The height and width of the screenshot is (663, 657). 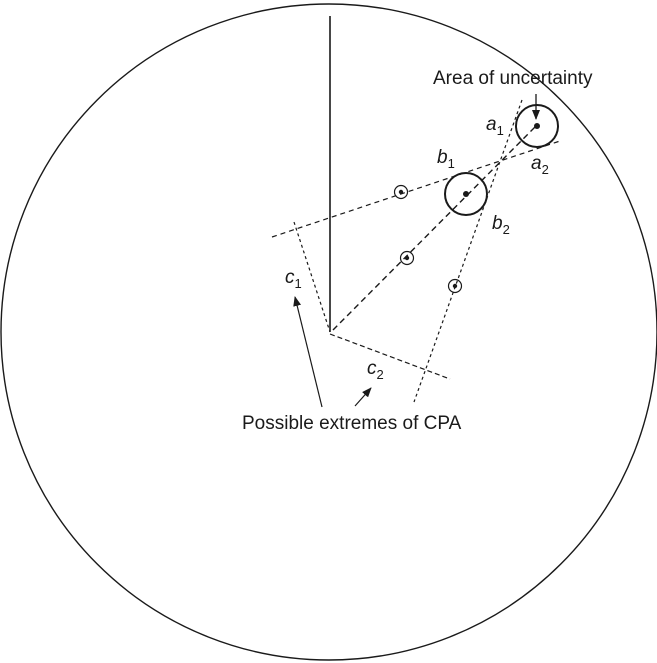 I want to click on perpendicular-c1, so click(x=312, y=277).